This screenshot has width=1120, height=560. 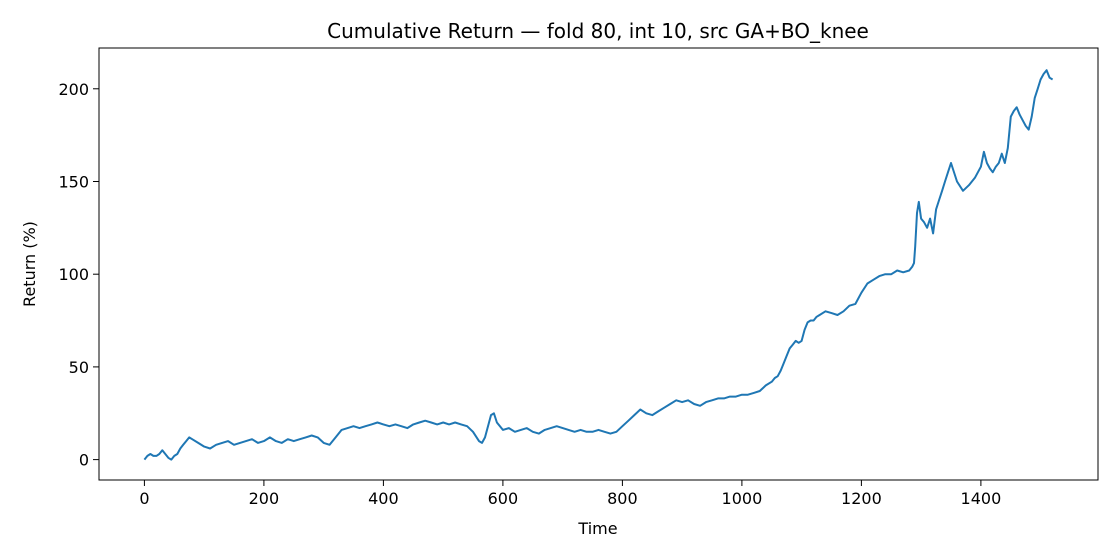 I want to click on x-tick-label: 400, so click(x=383, y=498).